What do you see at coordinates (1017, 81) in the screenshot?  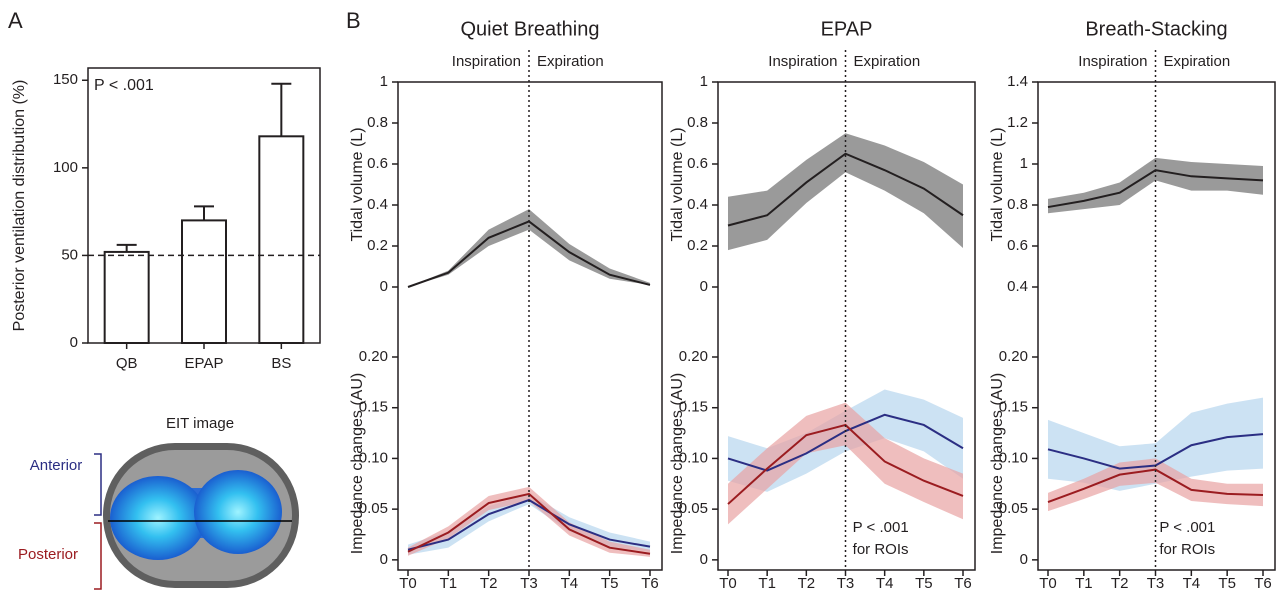 I see `y-tick-label: 1.4` at bounding box center [1017, 81].